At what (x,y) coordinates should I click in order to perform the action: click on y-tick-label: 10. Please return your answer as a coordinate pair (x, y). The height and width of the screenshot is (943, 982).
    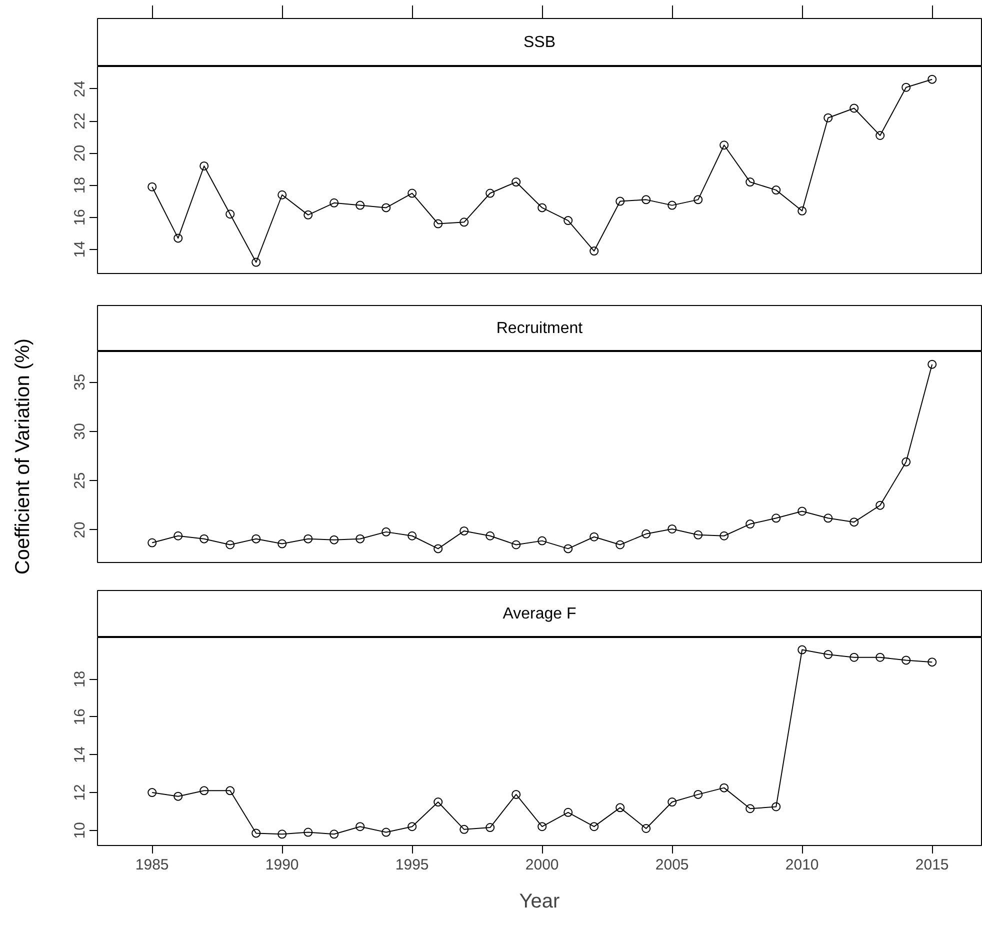
    Looking at the image, I should click on (80, 830).